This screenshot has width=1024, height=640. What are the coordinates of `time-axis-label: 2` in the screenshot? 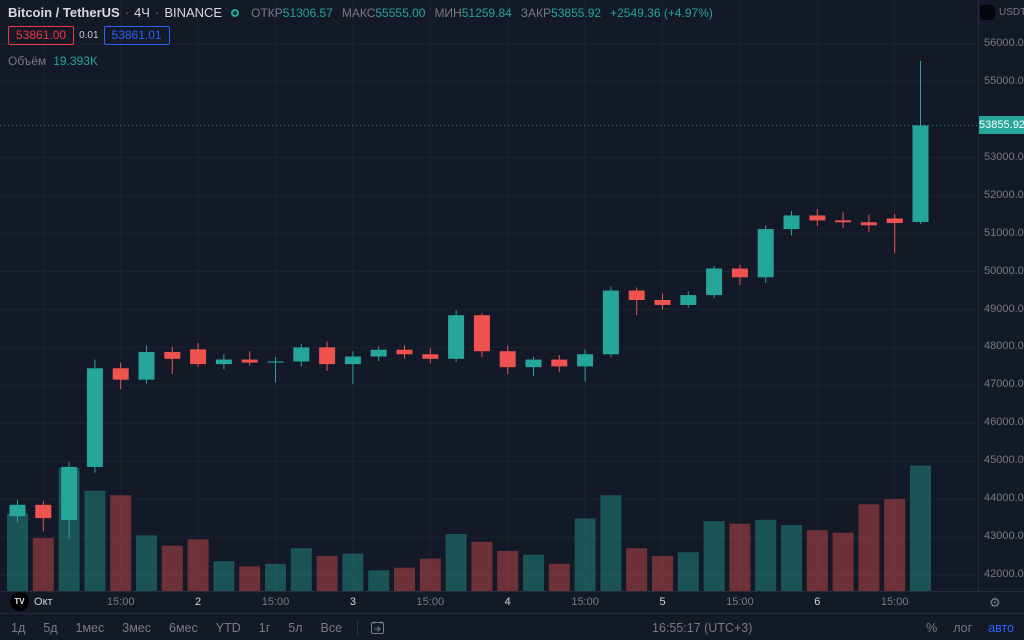 It's located at (198, 602).